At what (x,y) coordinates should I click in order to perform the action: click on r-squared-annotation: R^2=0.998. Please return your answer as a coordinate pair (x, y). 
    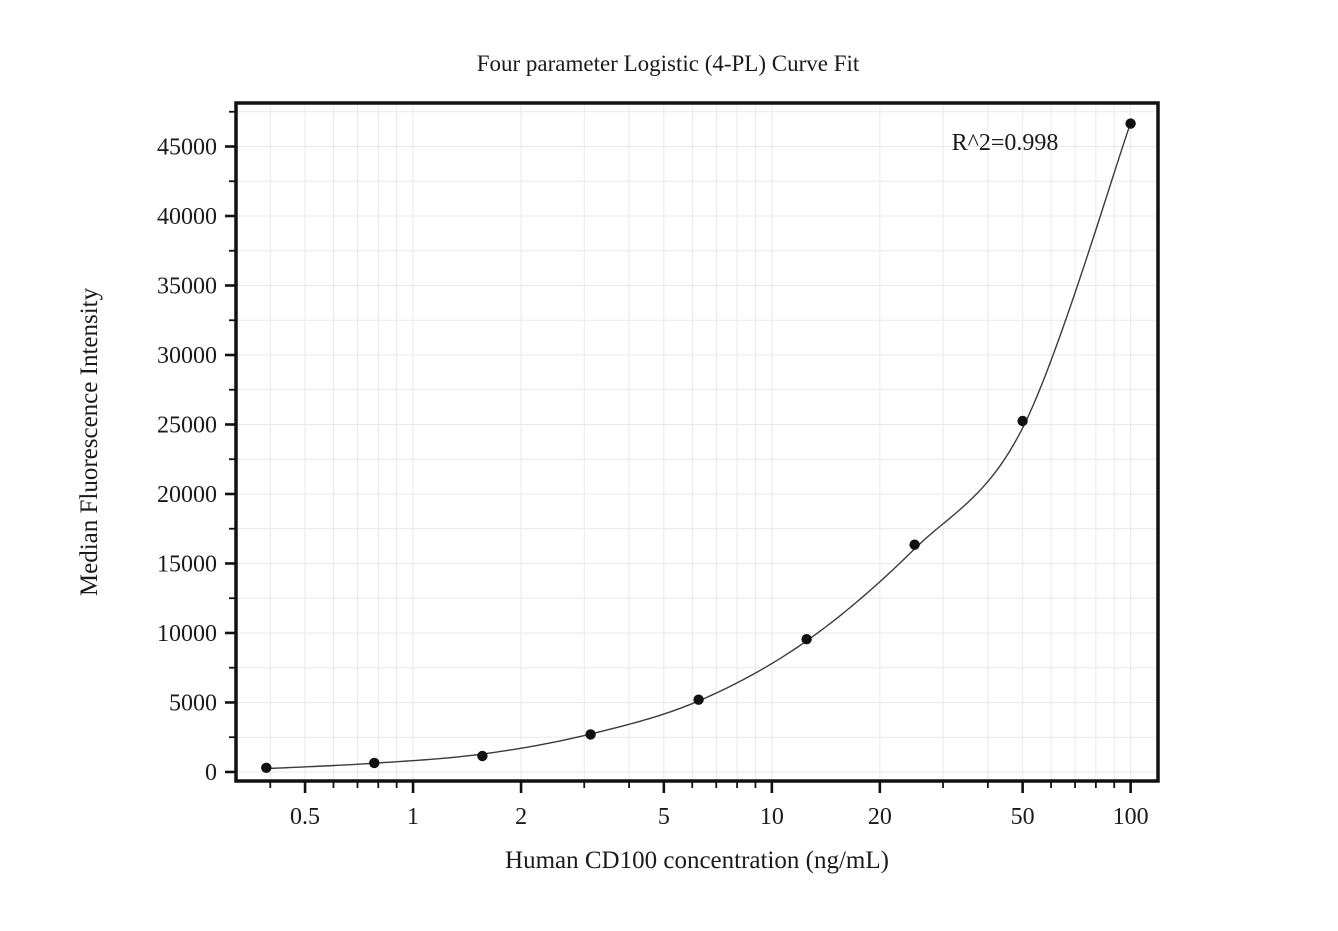
    Looking at the image, I should click on (1005, 143).